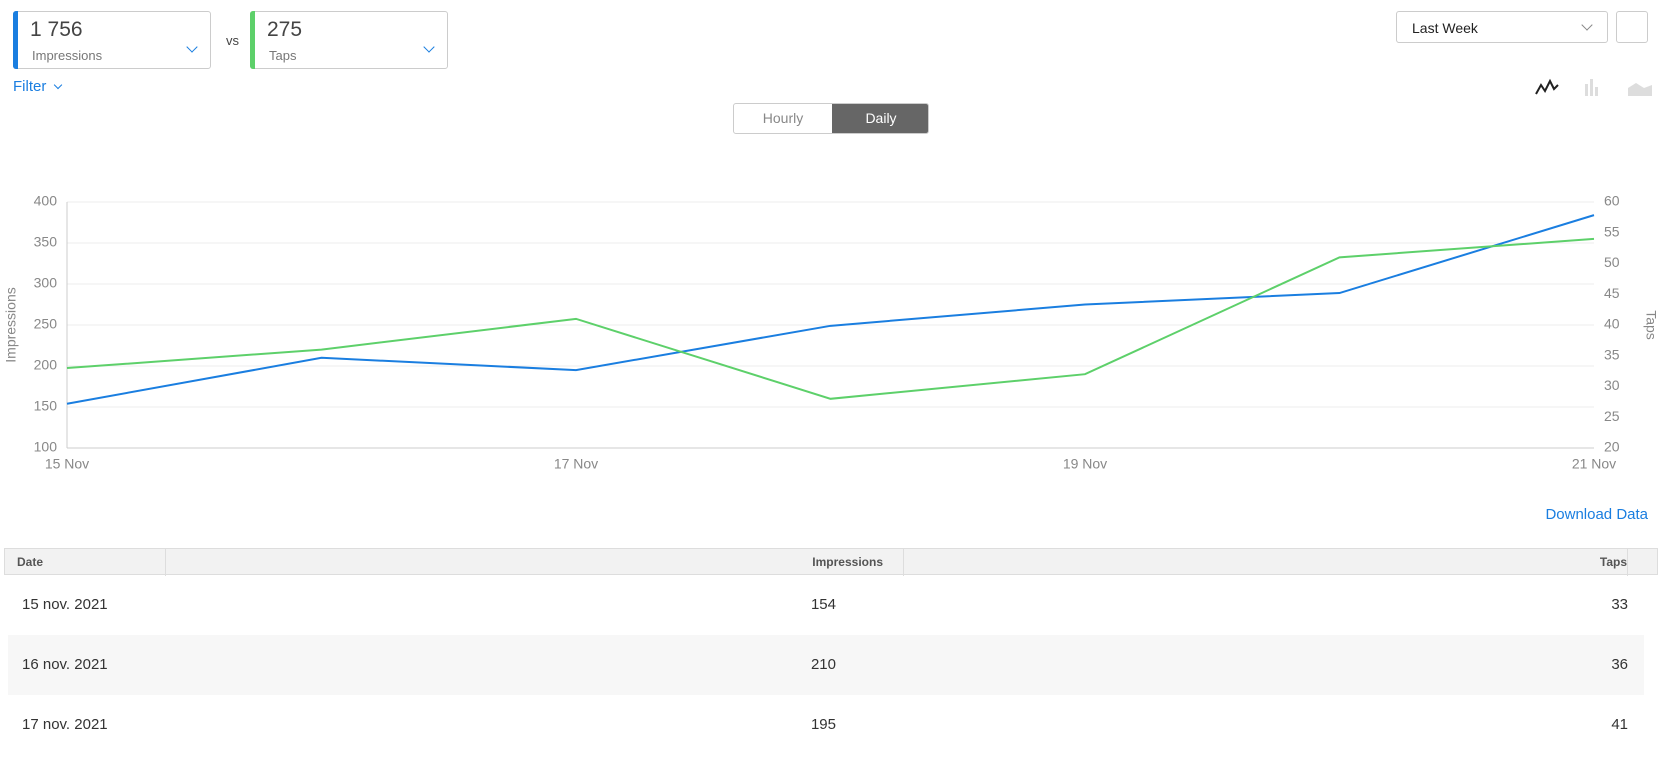 This screenshot has height=757, width=1660. Describe the element at coordinates (56, 29) in the screenshot. I see `metric-value: 1 756` at that location.